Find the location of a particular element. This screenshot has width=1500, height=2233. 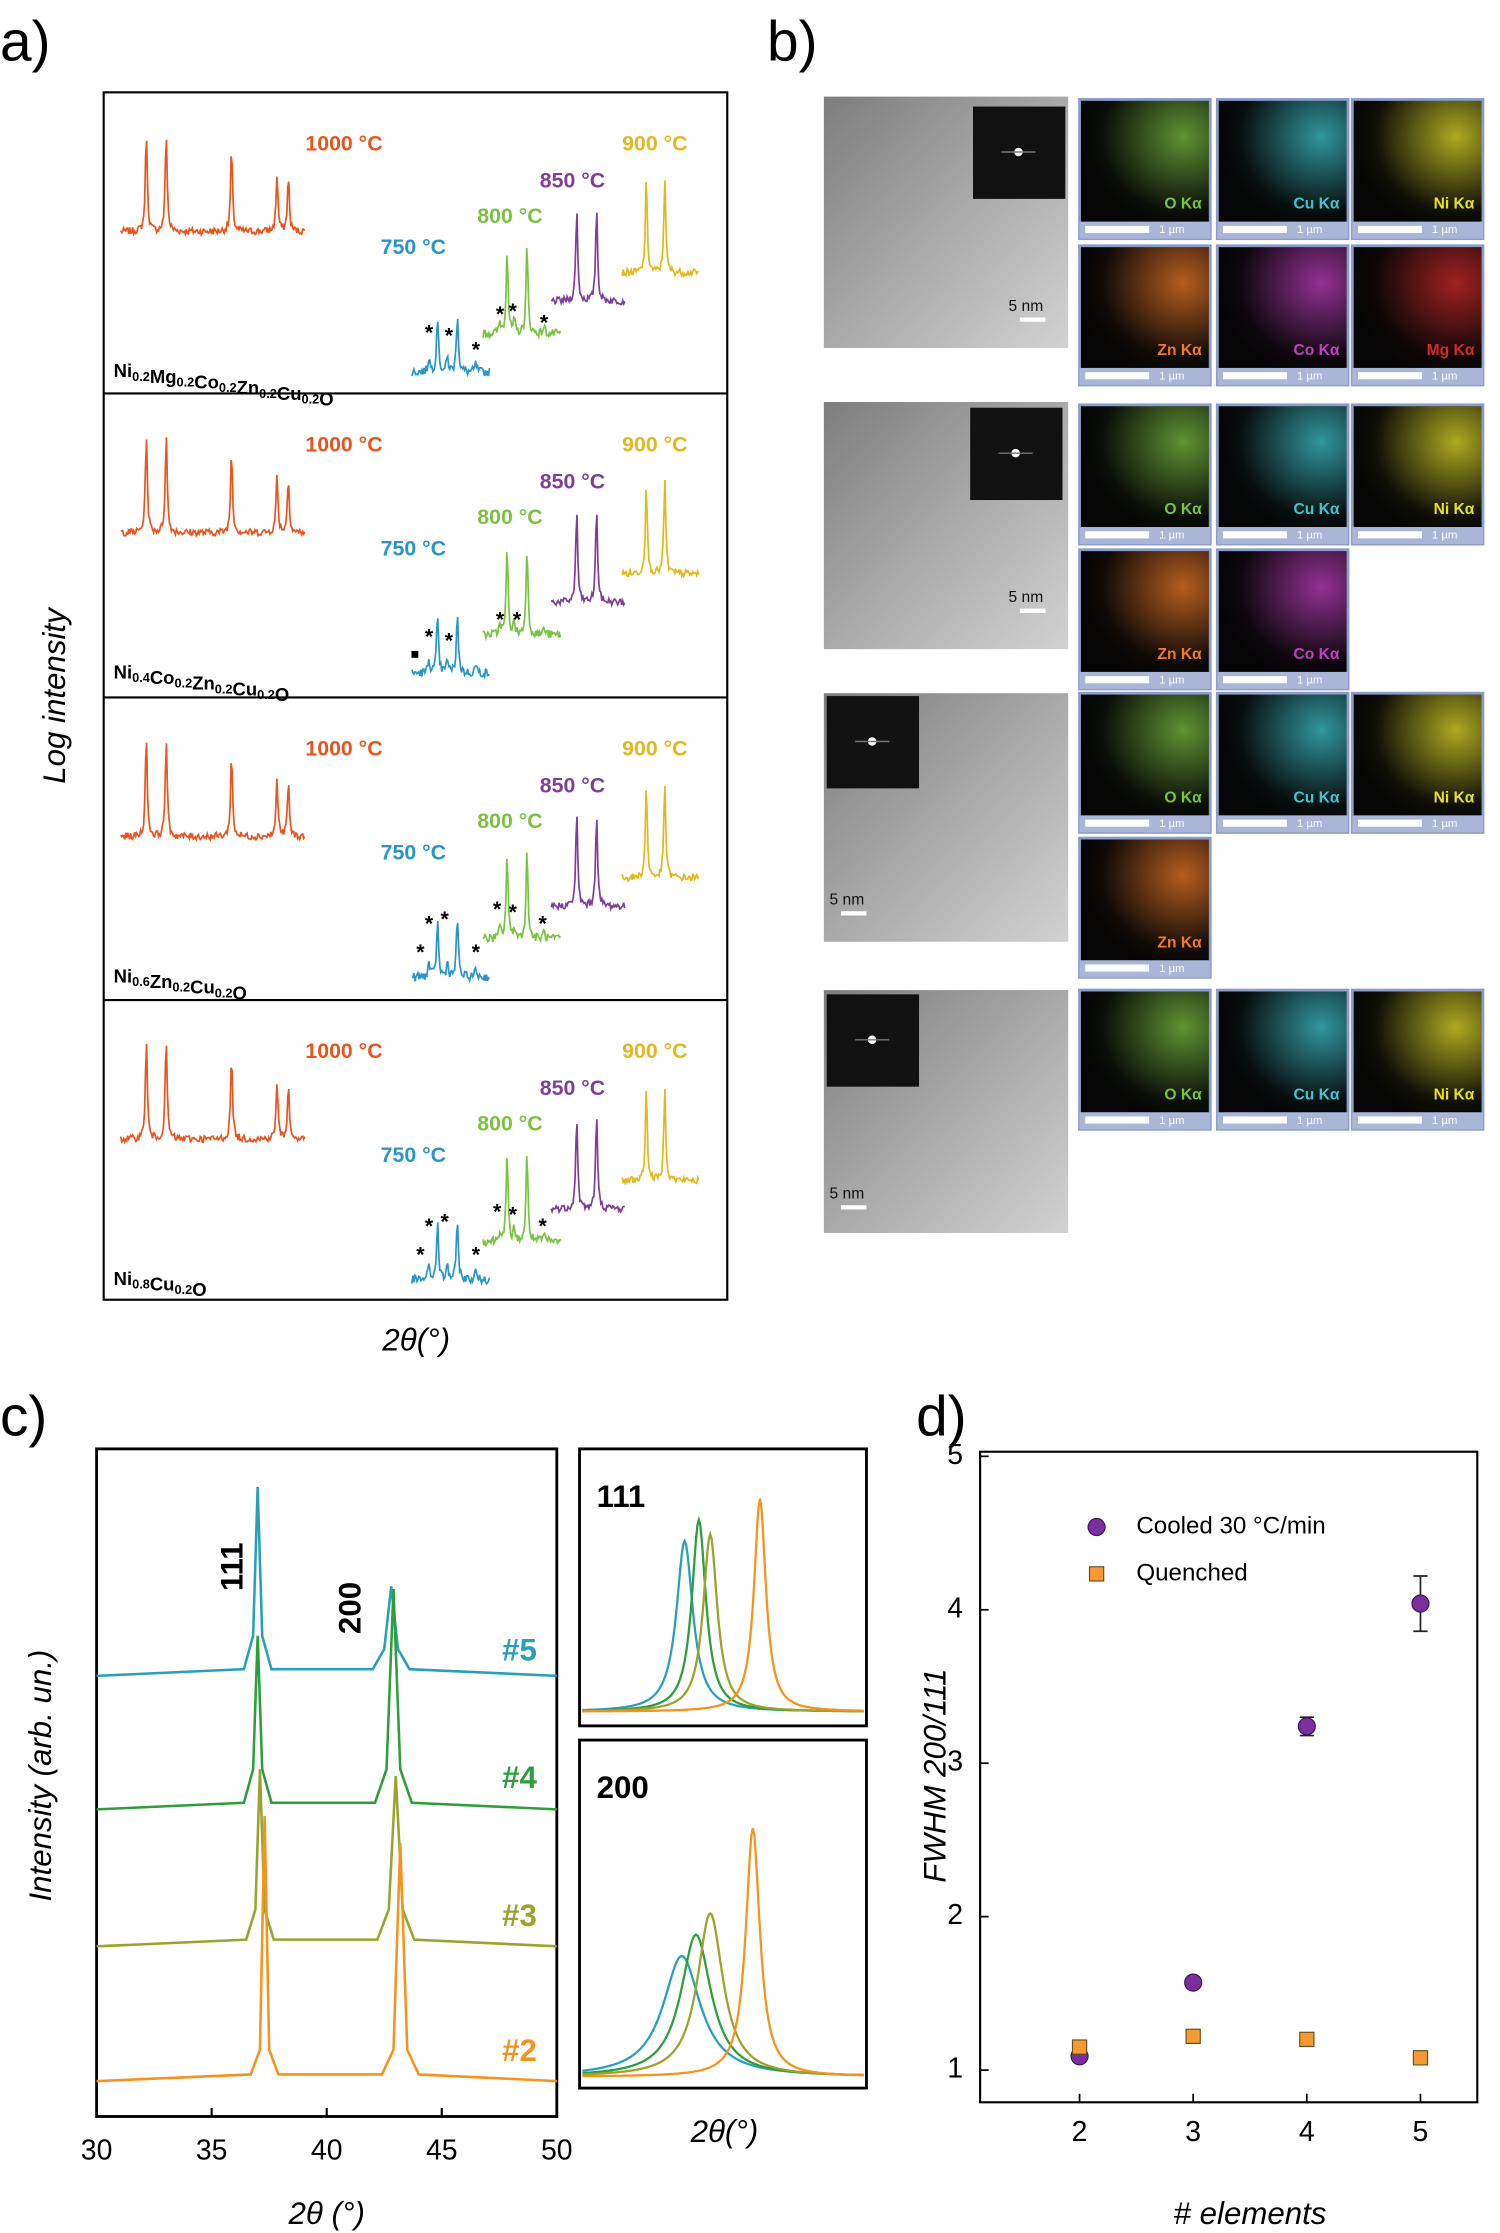

map-label: O Kα is located at coordinates (1183, 204).